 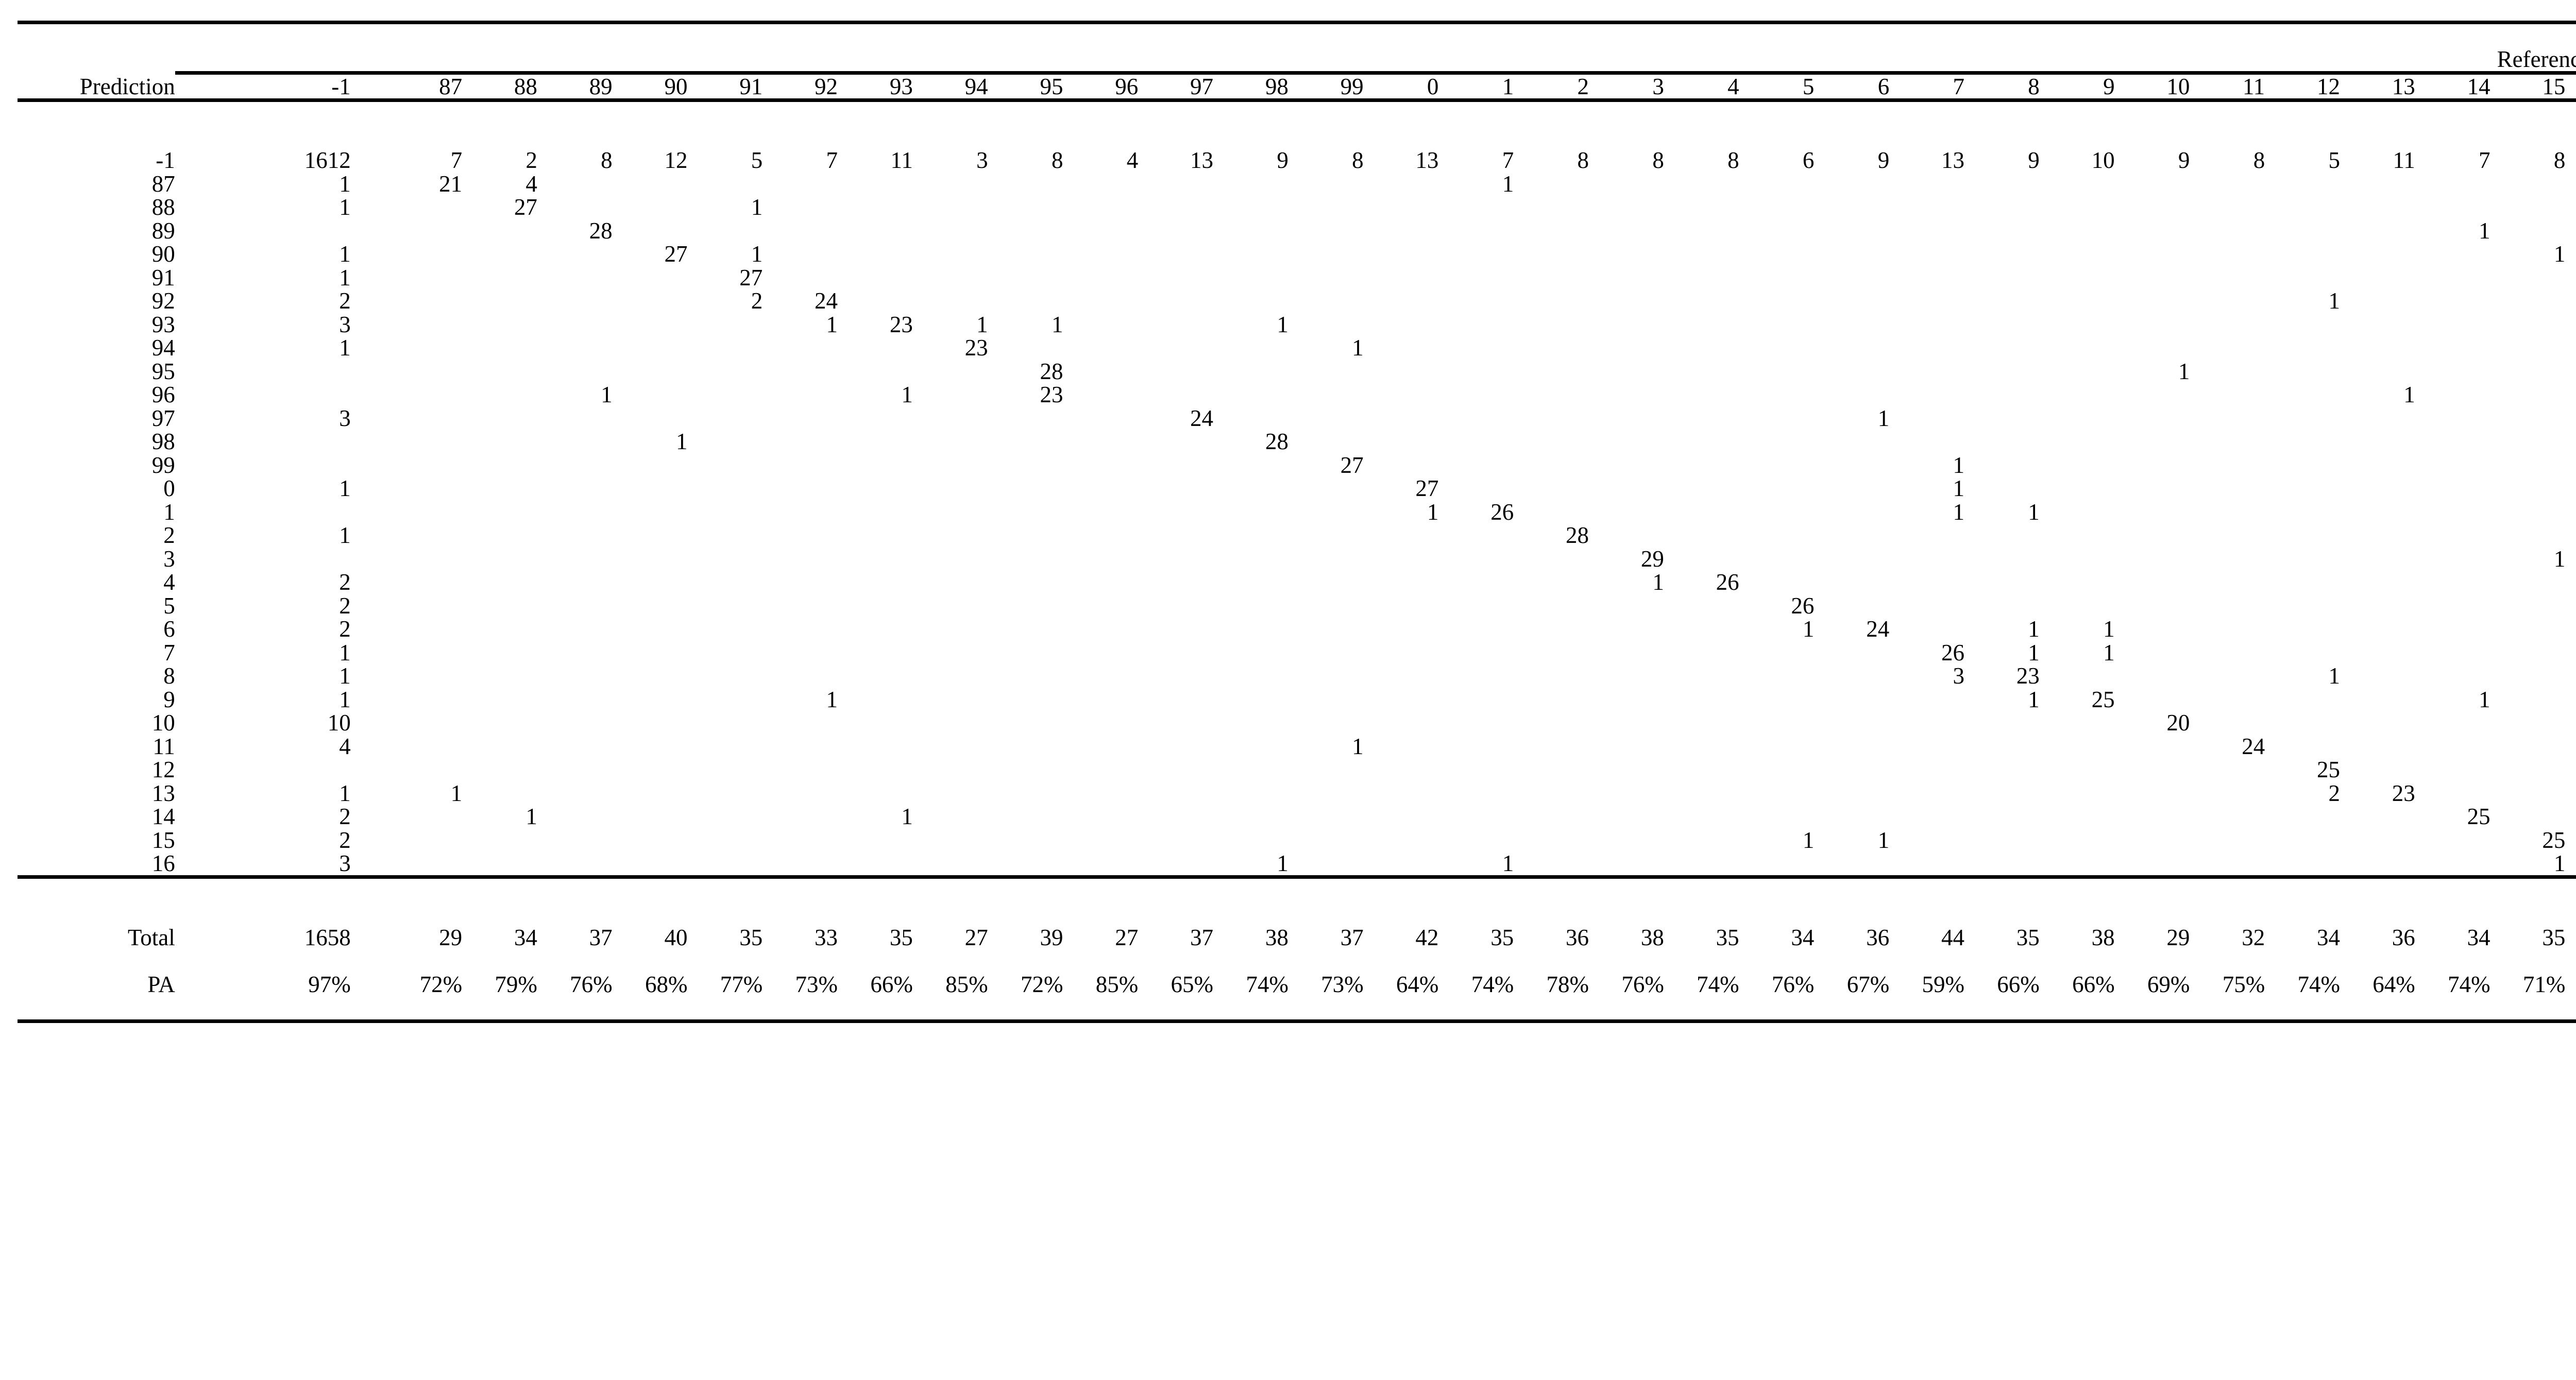 What do you see at coordinates (1297, 301) in the screenshot?
I see `table-row: 92222412983%` at bounding box center [1297, 301].